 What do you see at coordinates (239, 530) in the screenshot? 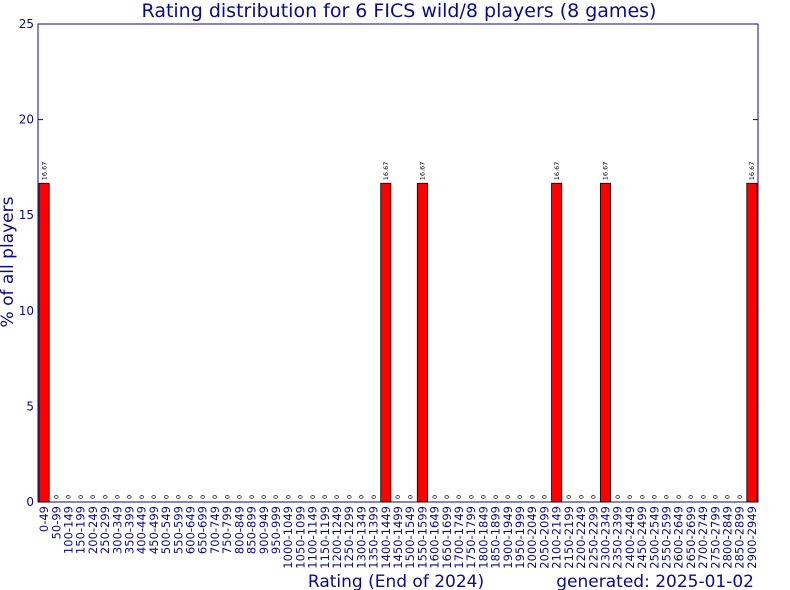
I see `category-label: 800-849` at bounding box center [239, 530].